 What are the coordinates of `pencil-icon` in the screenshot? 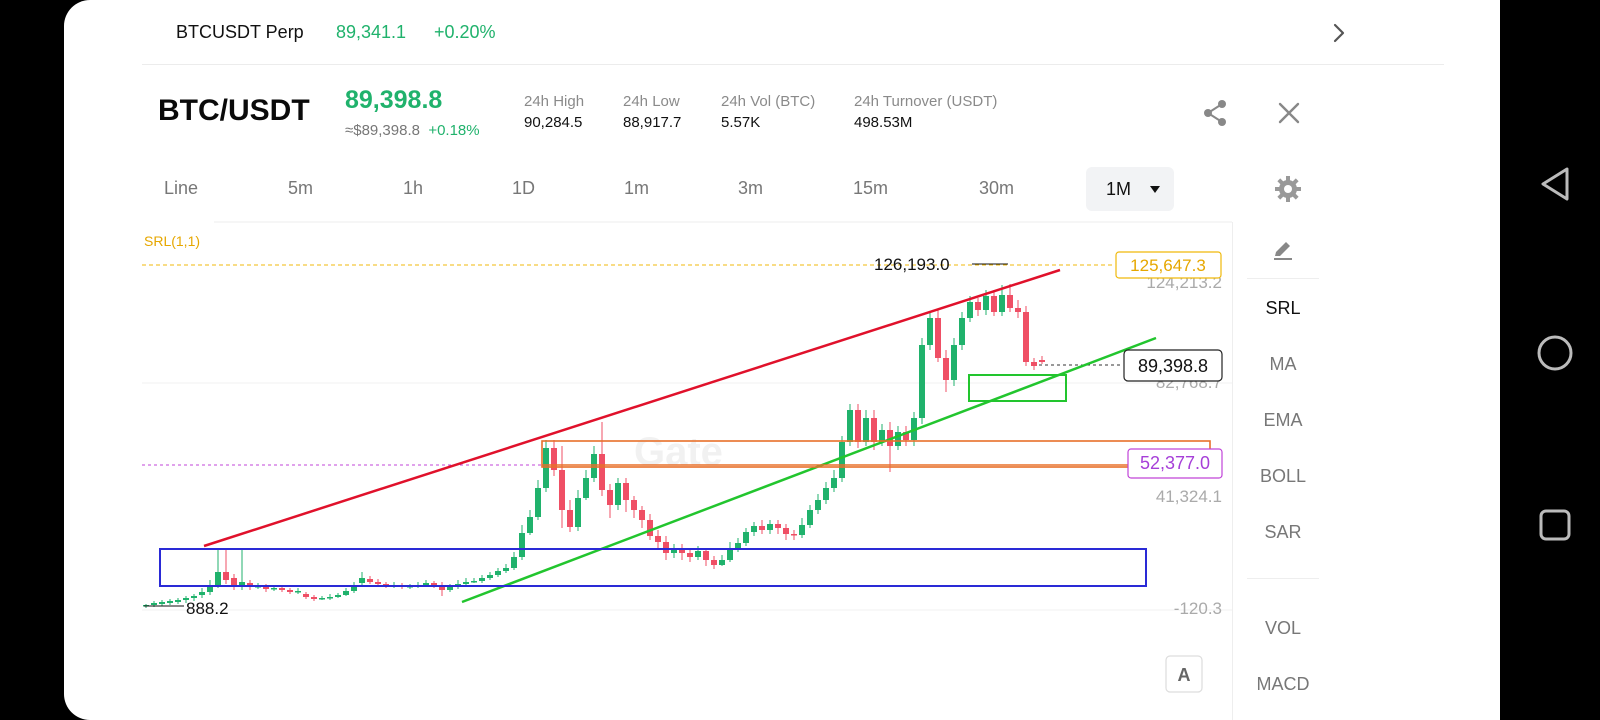 It's located at (1283, 250).